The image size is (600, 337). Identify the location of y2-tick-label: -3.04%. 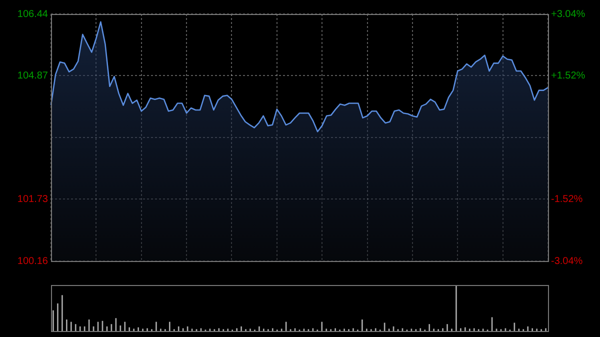
(567, 261).